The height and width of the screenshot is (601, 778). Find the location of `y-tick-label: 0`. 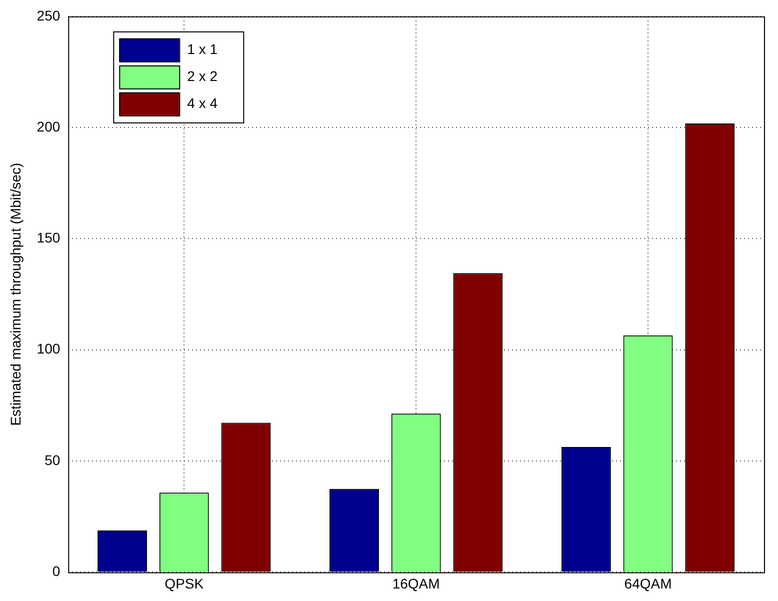

y-tick-label: 0 is located at coordinates (56, 571).